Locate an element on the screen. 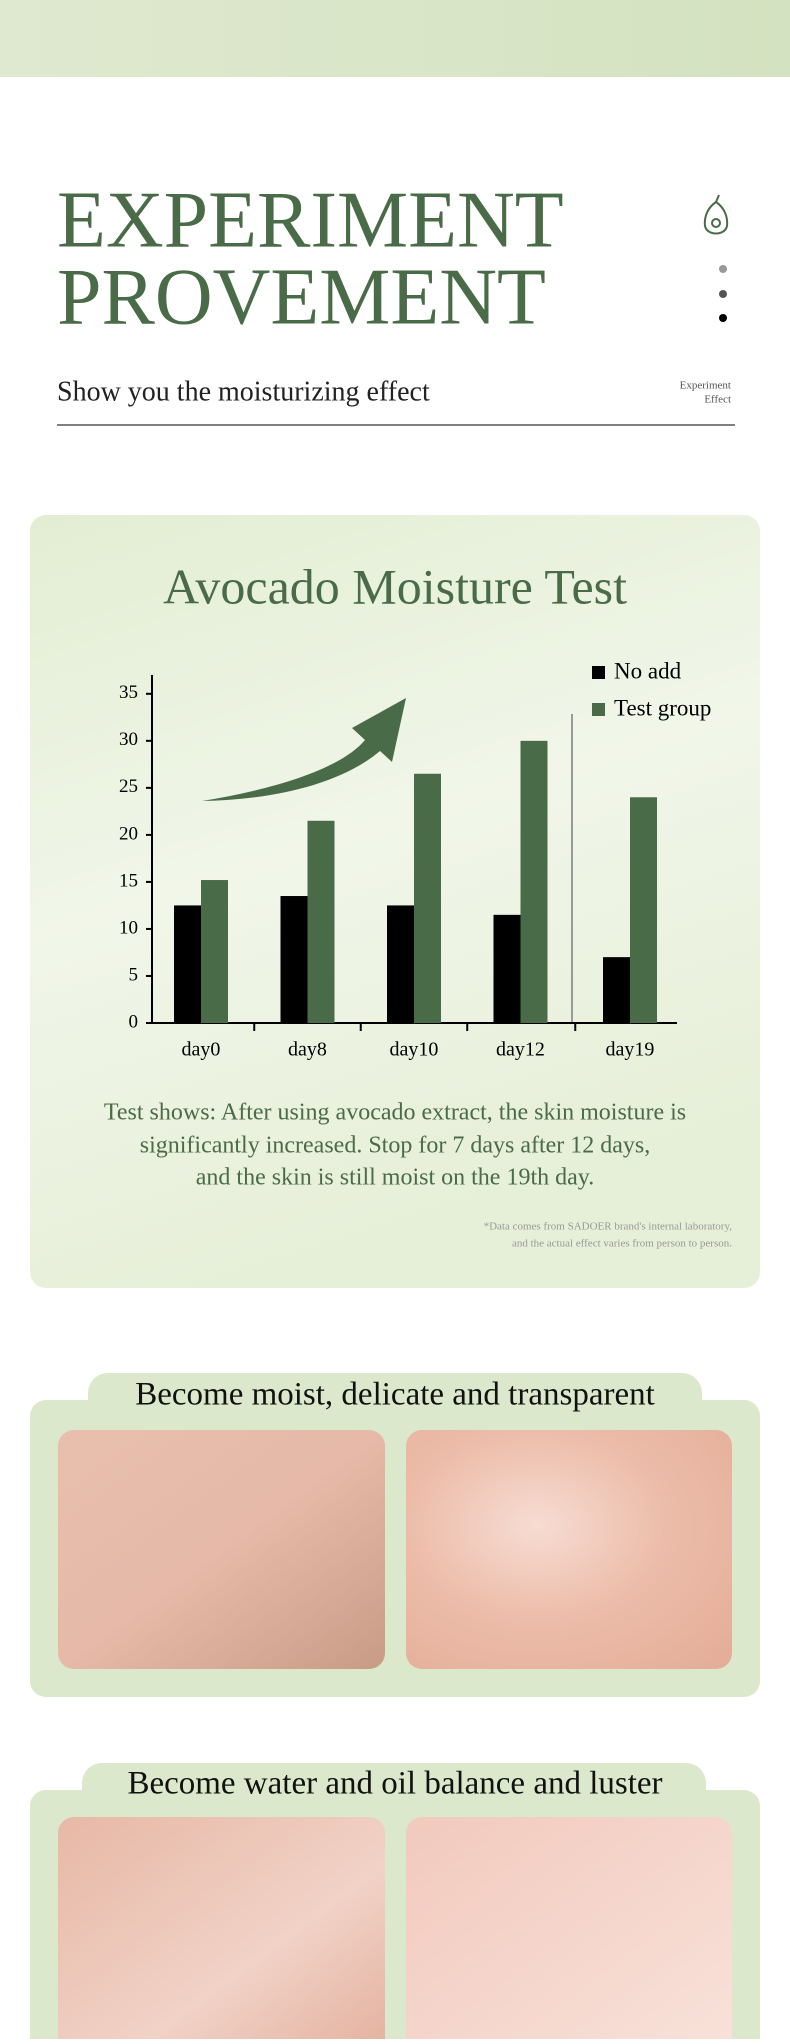 The image size is (790, 2044). x-tick-label: day12 is located at coordinates (520, 1050).